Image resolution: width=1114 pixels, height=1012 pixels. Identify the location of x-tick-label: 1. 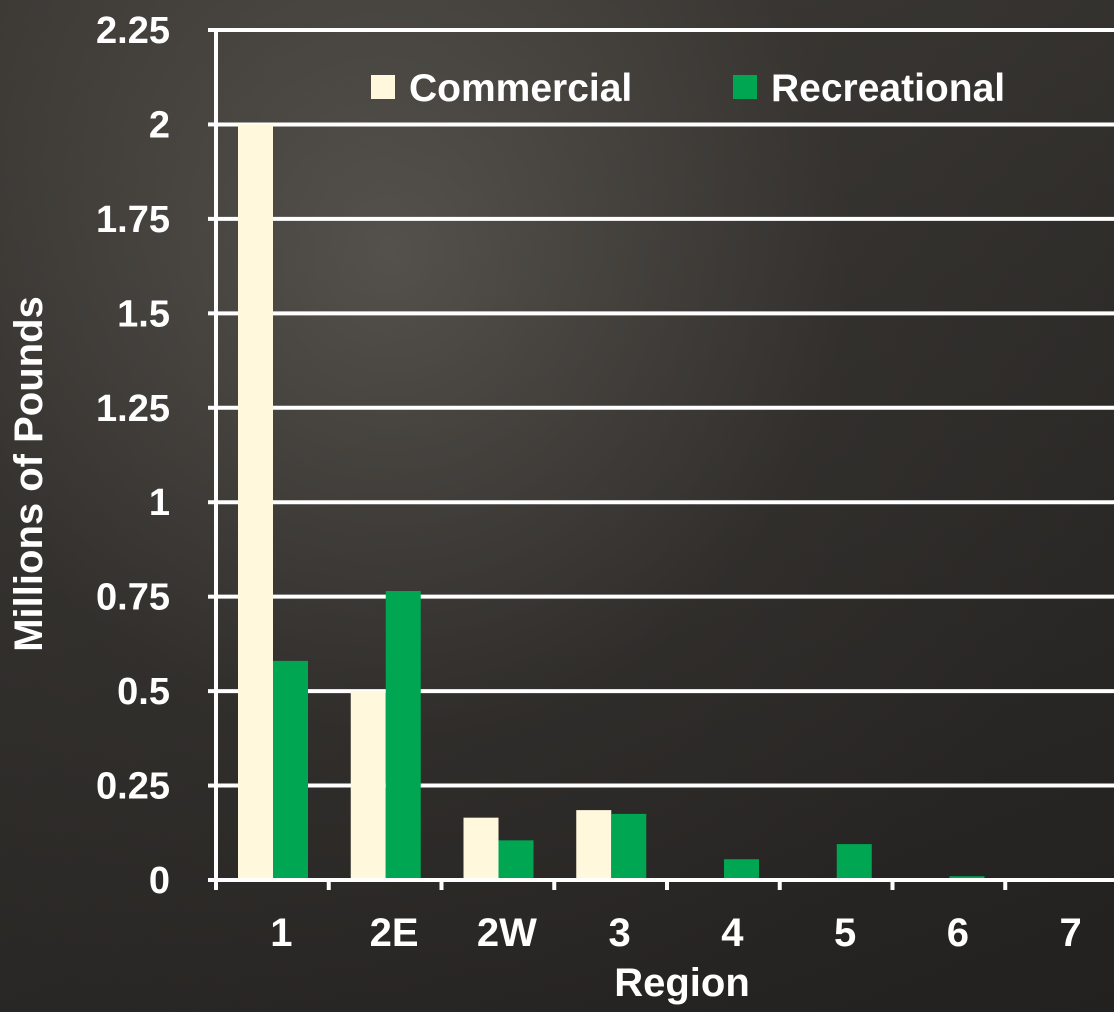
(281, 933).